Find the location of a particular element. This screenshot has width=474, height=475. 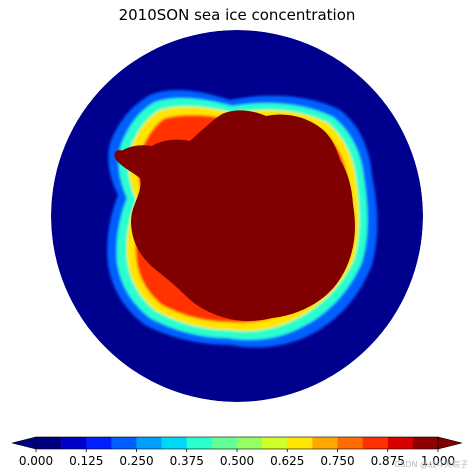

colorbar is located at coordinates (237, 444).